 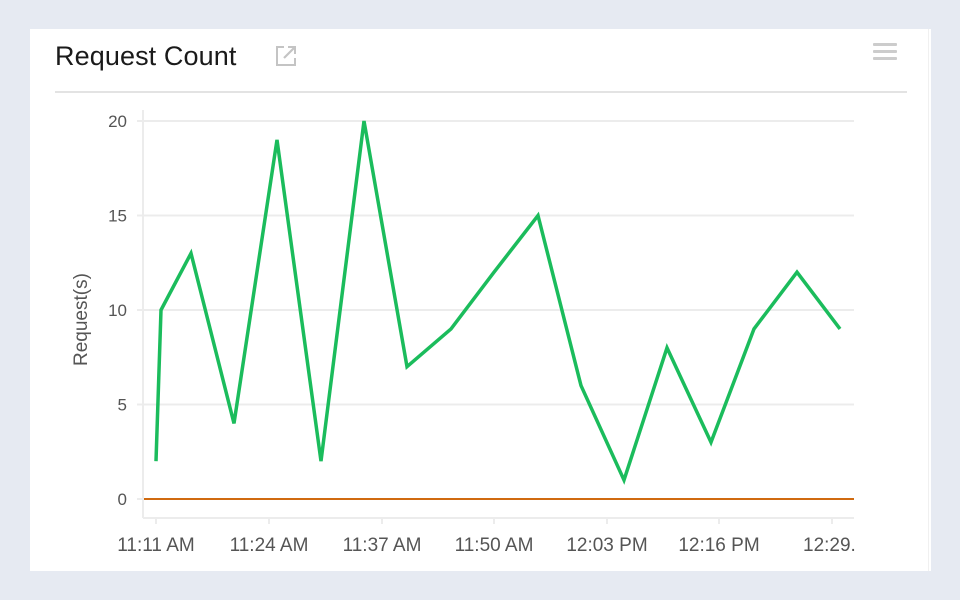 What do you see at coordinates (382, 545) in the screenshot?
I see `x-tick-label: 11:37 AM` at bounding box center [382, 545].